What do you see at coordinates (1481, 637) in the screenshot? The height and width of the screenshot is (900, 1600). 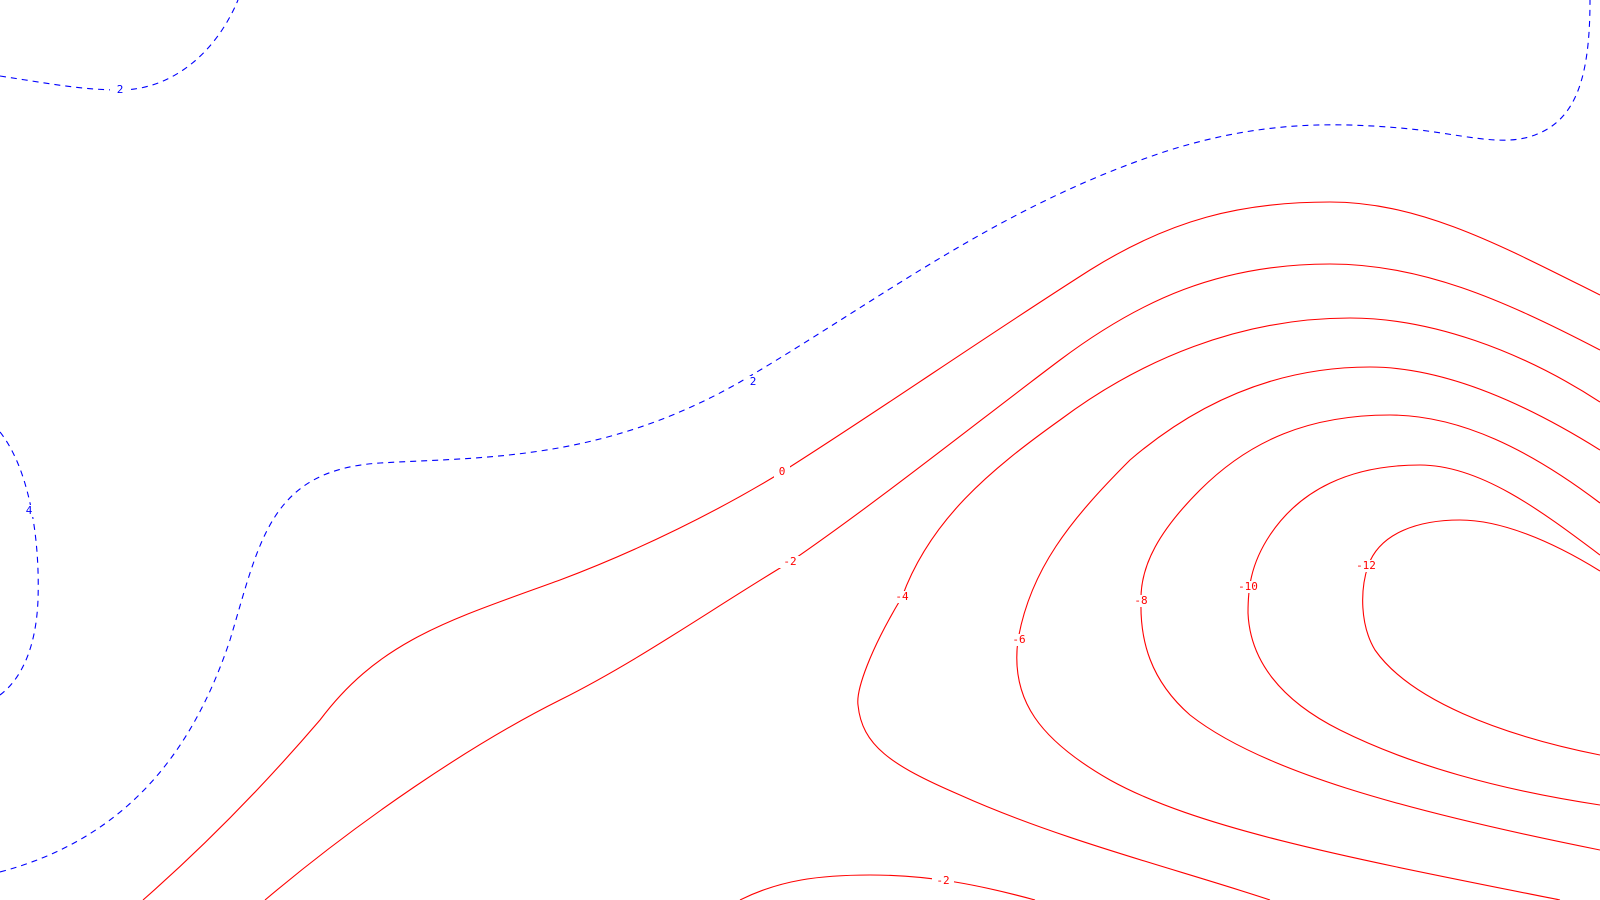 I see `contour-line-c10` at bounding box center [1481, 637].